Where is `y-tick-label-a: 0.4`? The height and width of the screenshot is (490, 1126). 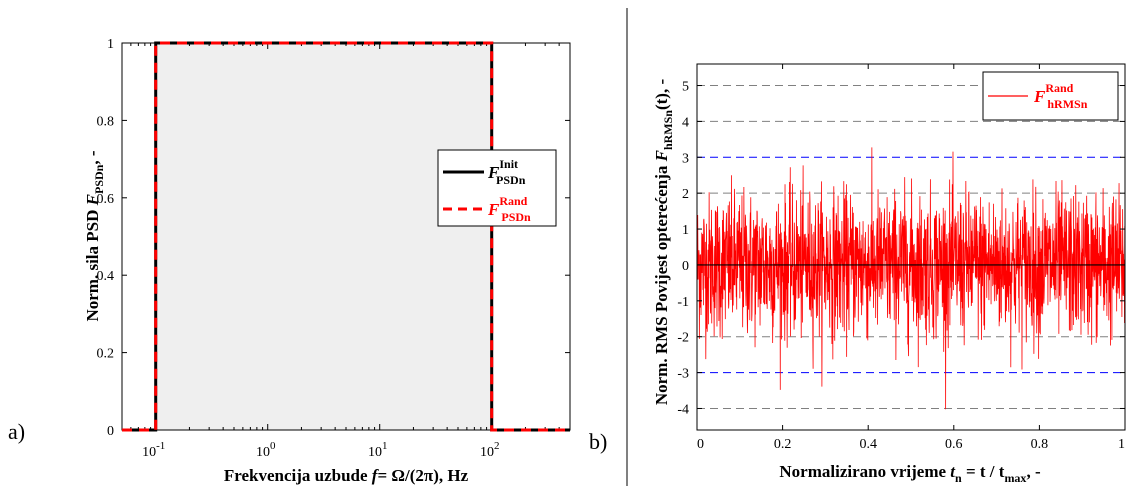
y-tick-label-a: 0.4 is located at coordinates (106, 276).